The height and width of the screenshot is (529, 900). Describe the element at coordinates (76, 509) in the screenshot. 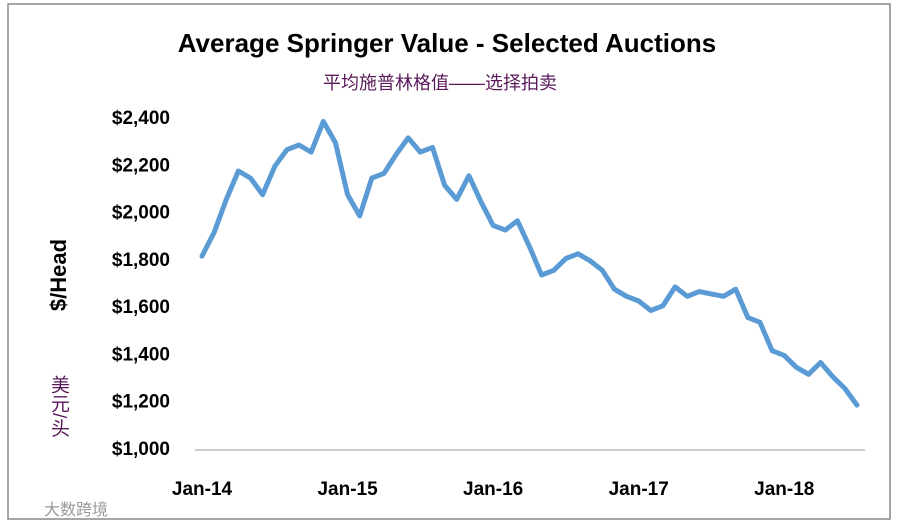

I see `watermark: 大数跨境` at that location.